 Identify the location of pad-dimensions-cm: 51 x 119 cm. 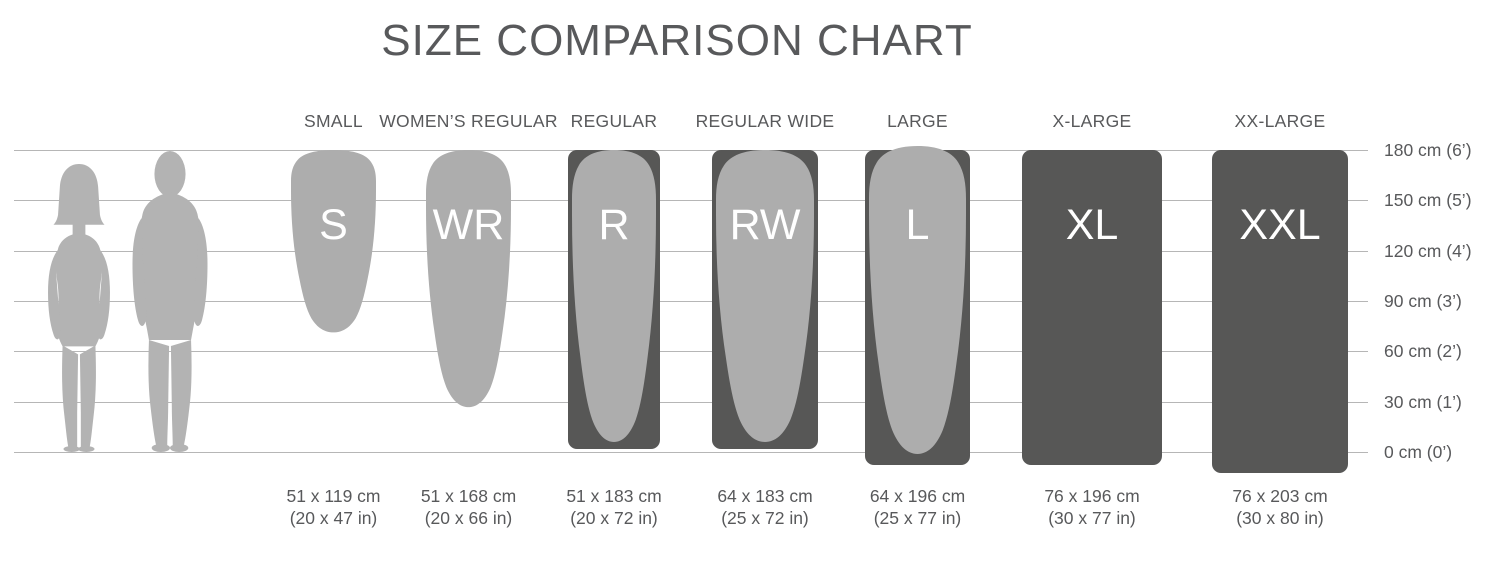
(333, 496).